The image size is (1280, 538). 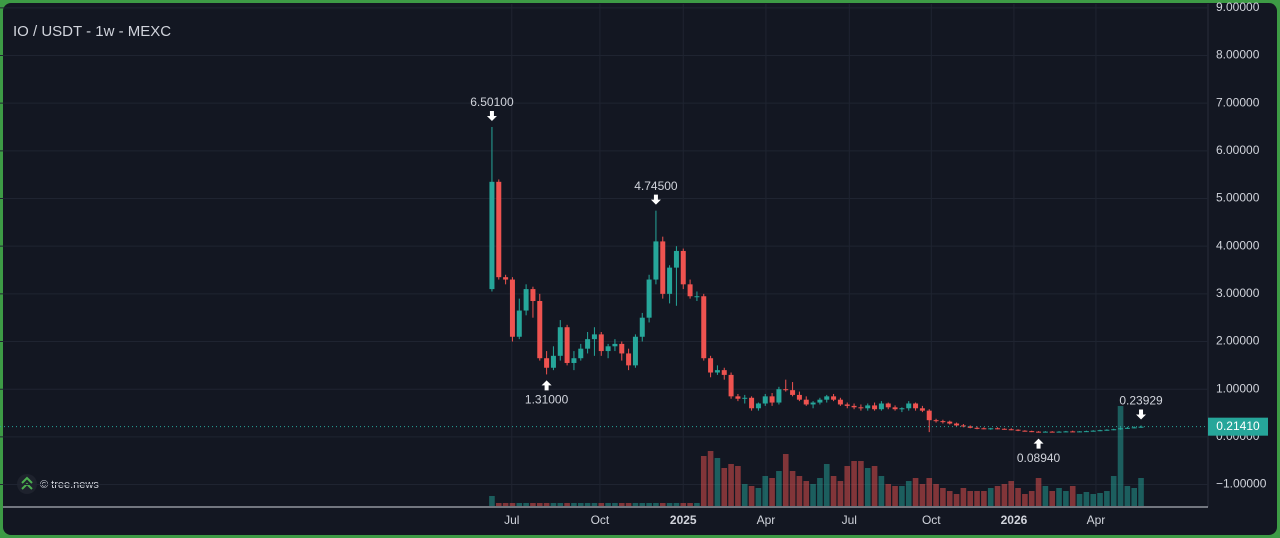 What do you see at coordinates (1238, 55) in the screenshot?
I see `y-tick-label: 8.00000` at bounding box center [1238, 55].